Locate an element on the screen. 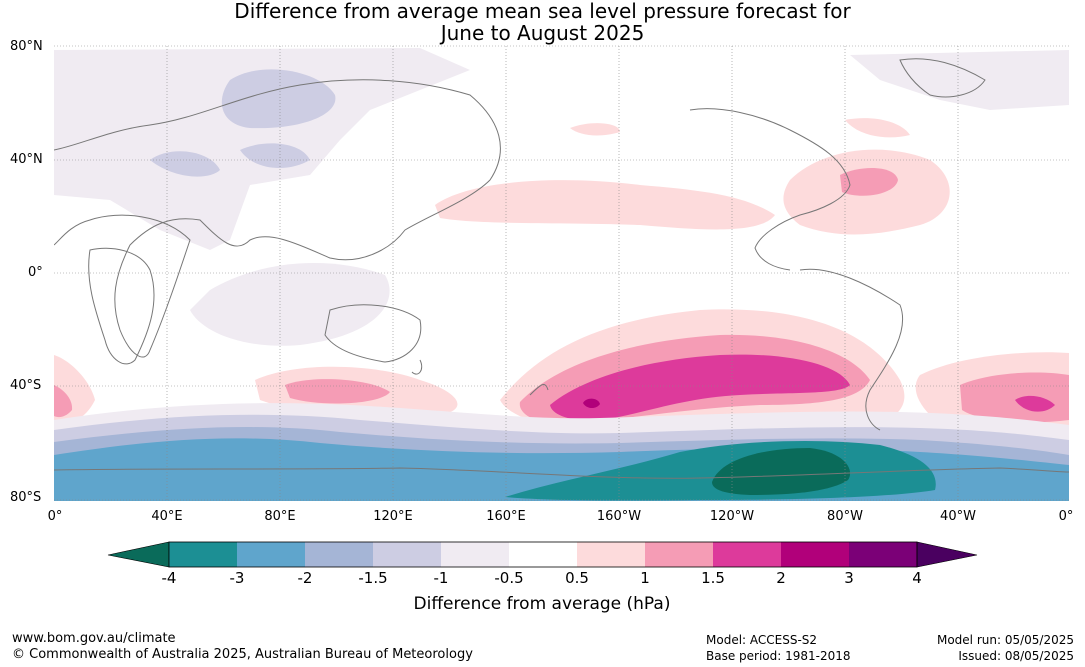  anomaly-region-spacific-pos-max is located at coordinates (591, 403).